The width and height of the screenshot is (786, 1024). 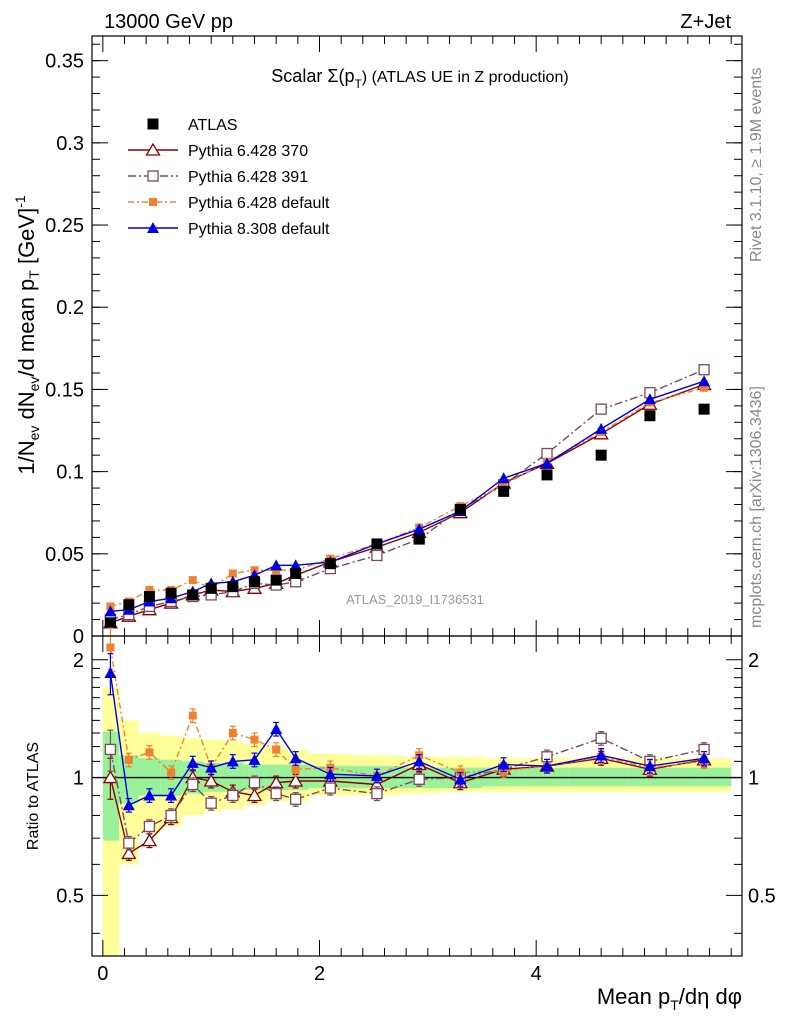 I want to click on x-label-main: Mean p, so click(x=633, y=996).